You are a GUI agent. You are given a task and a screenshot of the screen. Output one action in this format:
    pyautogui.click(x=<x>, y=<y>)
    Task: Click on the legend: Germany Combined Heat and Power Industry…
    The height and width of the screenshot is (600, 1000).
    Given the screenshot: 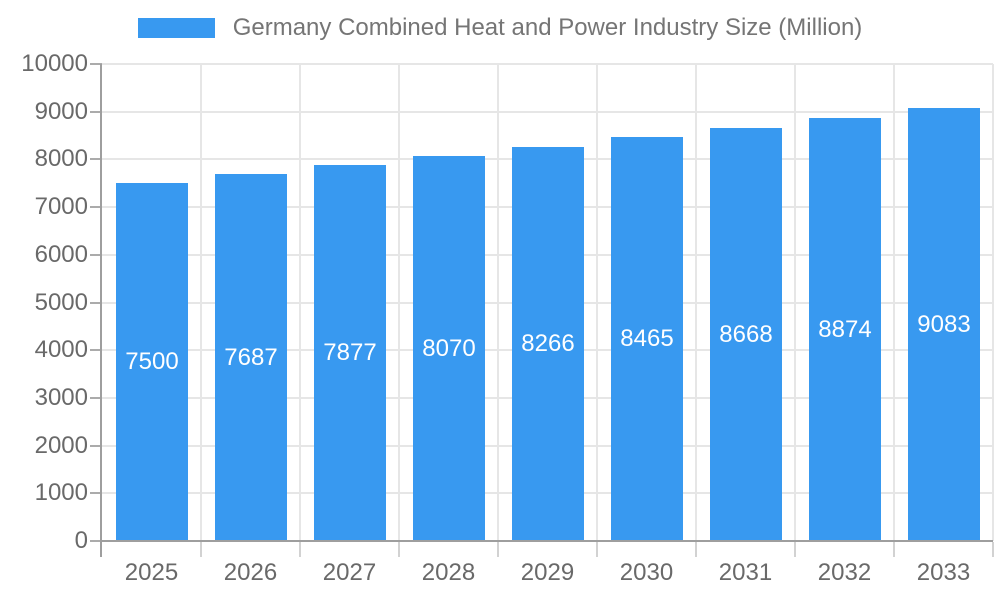 What is the action you would take?
    pyautogui.click(x=500, y=28)
    